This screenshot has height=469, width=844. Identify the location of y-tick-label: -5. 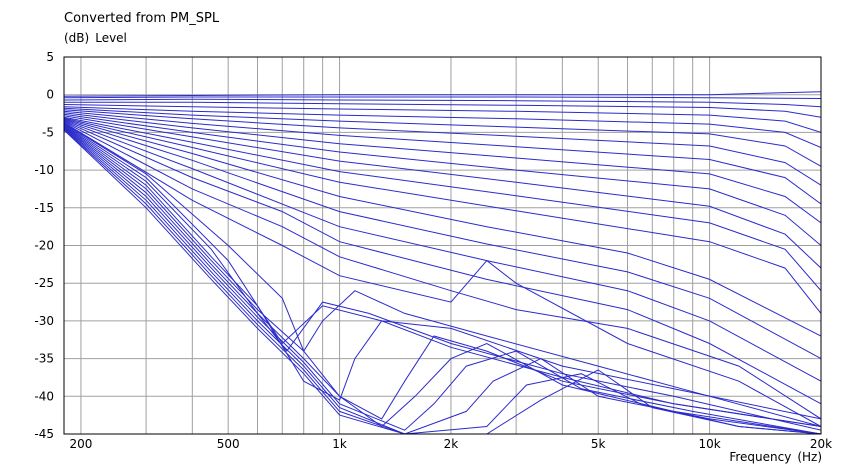
(48, 132).